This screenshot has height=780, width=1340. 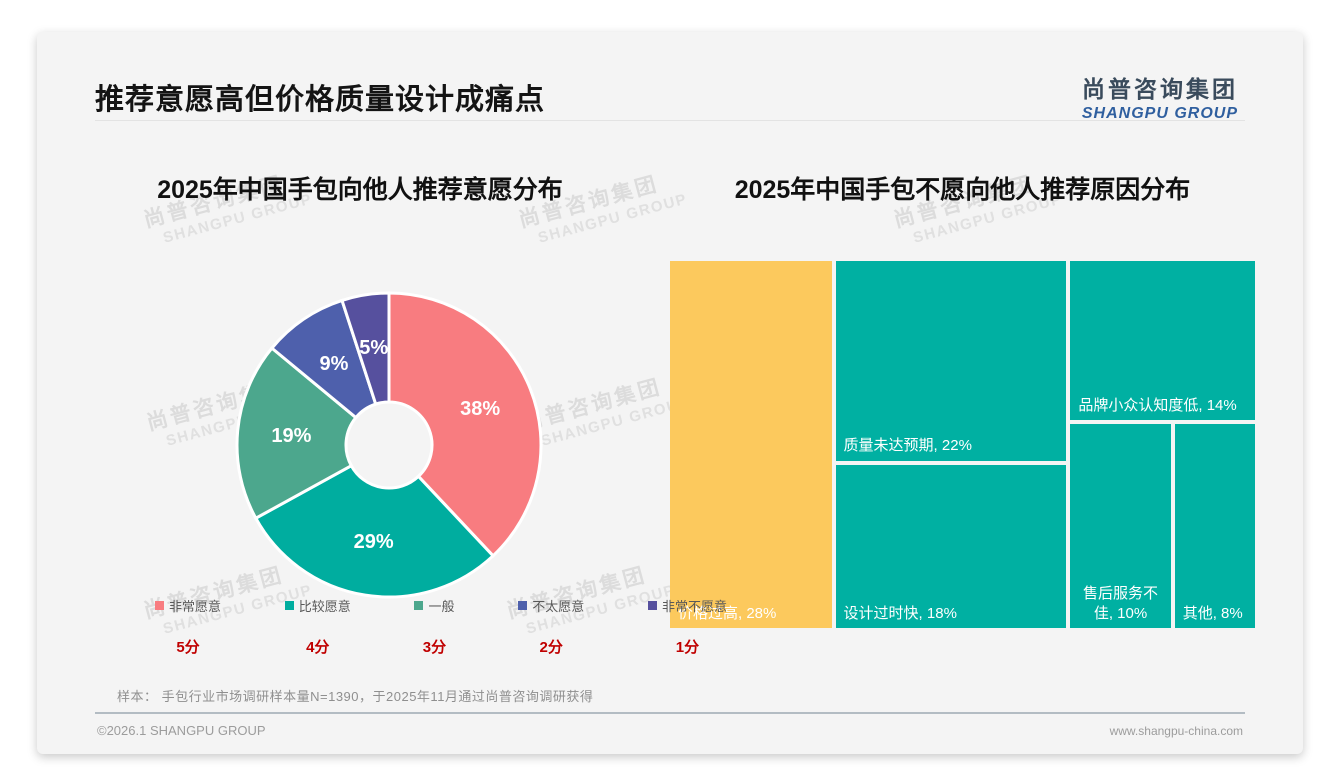 I want to click on legend-label: 一般, so click(x=441, y=606).